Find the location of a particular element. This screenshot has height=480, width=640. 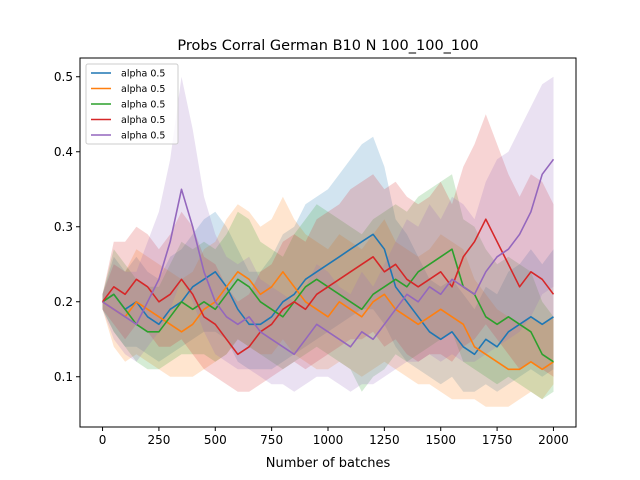

x-tick-label: 1000 is located at coordinates (328, 440).